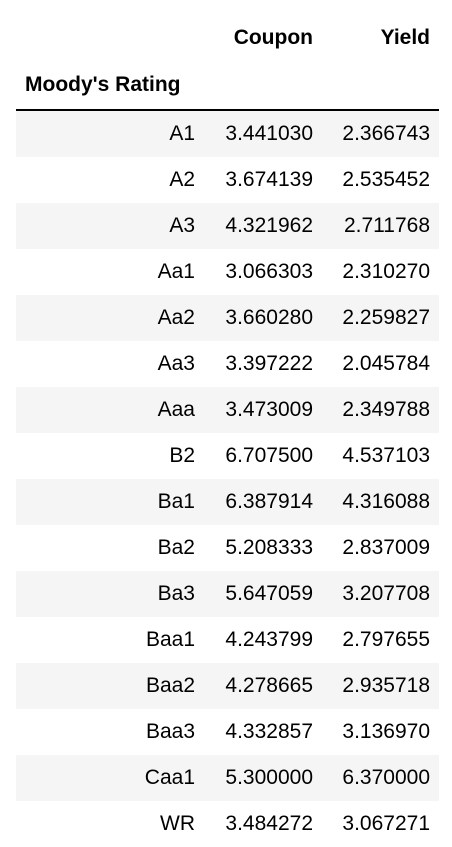  I want to click on table-row: Caa1 5.300000 6.370000, so click(227, 778).